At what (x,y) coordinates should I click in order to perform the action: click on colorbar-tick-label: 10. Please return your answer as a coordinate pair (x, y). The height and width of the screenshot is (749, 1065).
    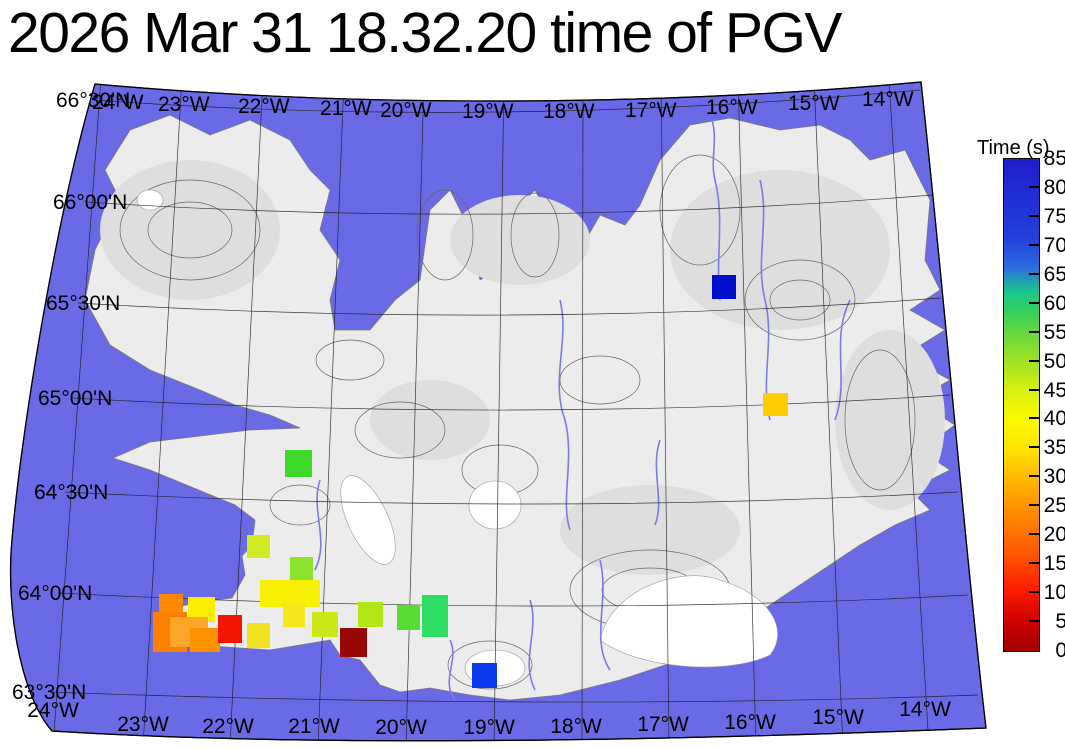
    Looking at the image, I should click on (1054, 593).